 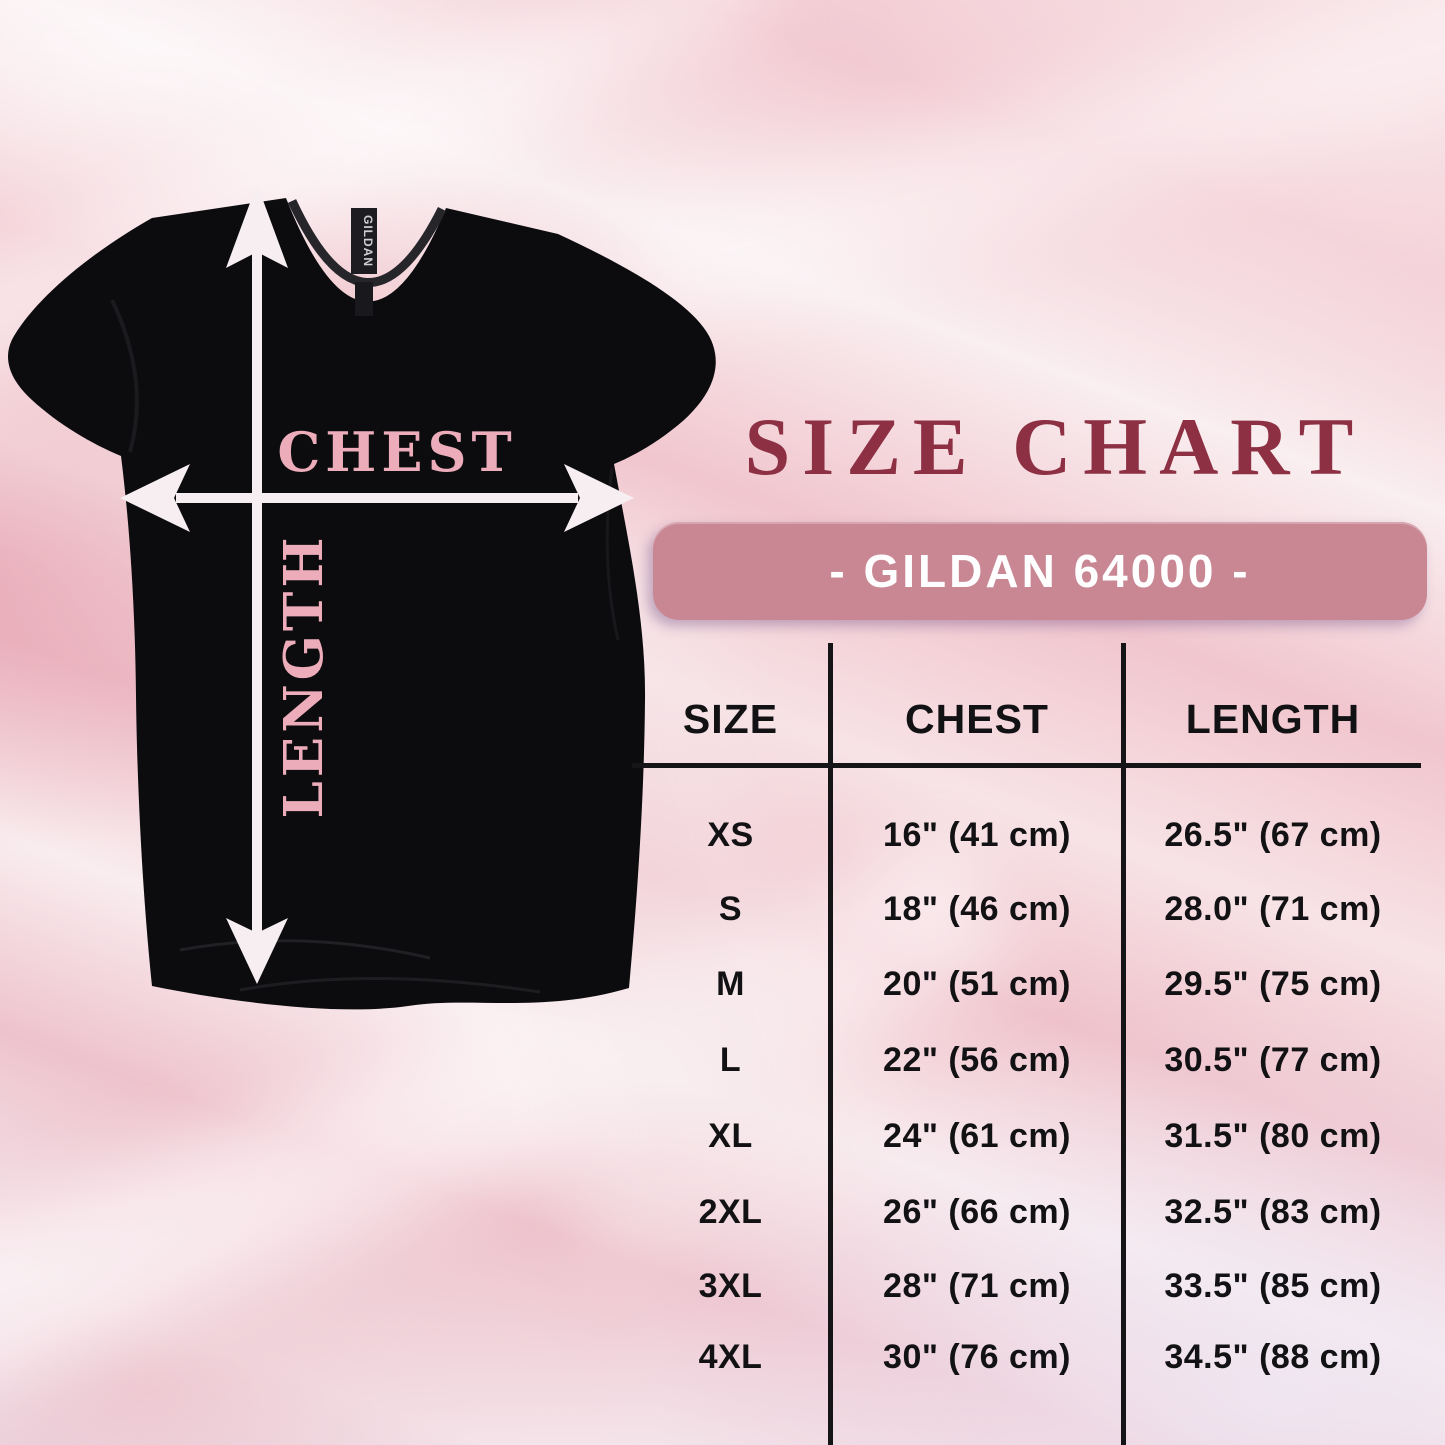 What do you see at coordinates (730, 984) in the screenshot?
I see `size-cell: M` at bounding box center [730, 984].